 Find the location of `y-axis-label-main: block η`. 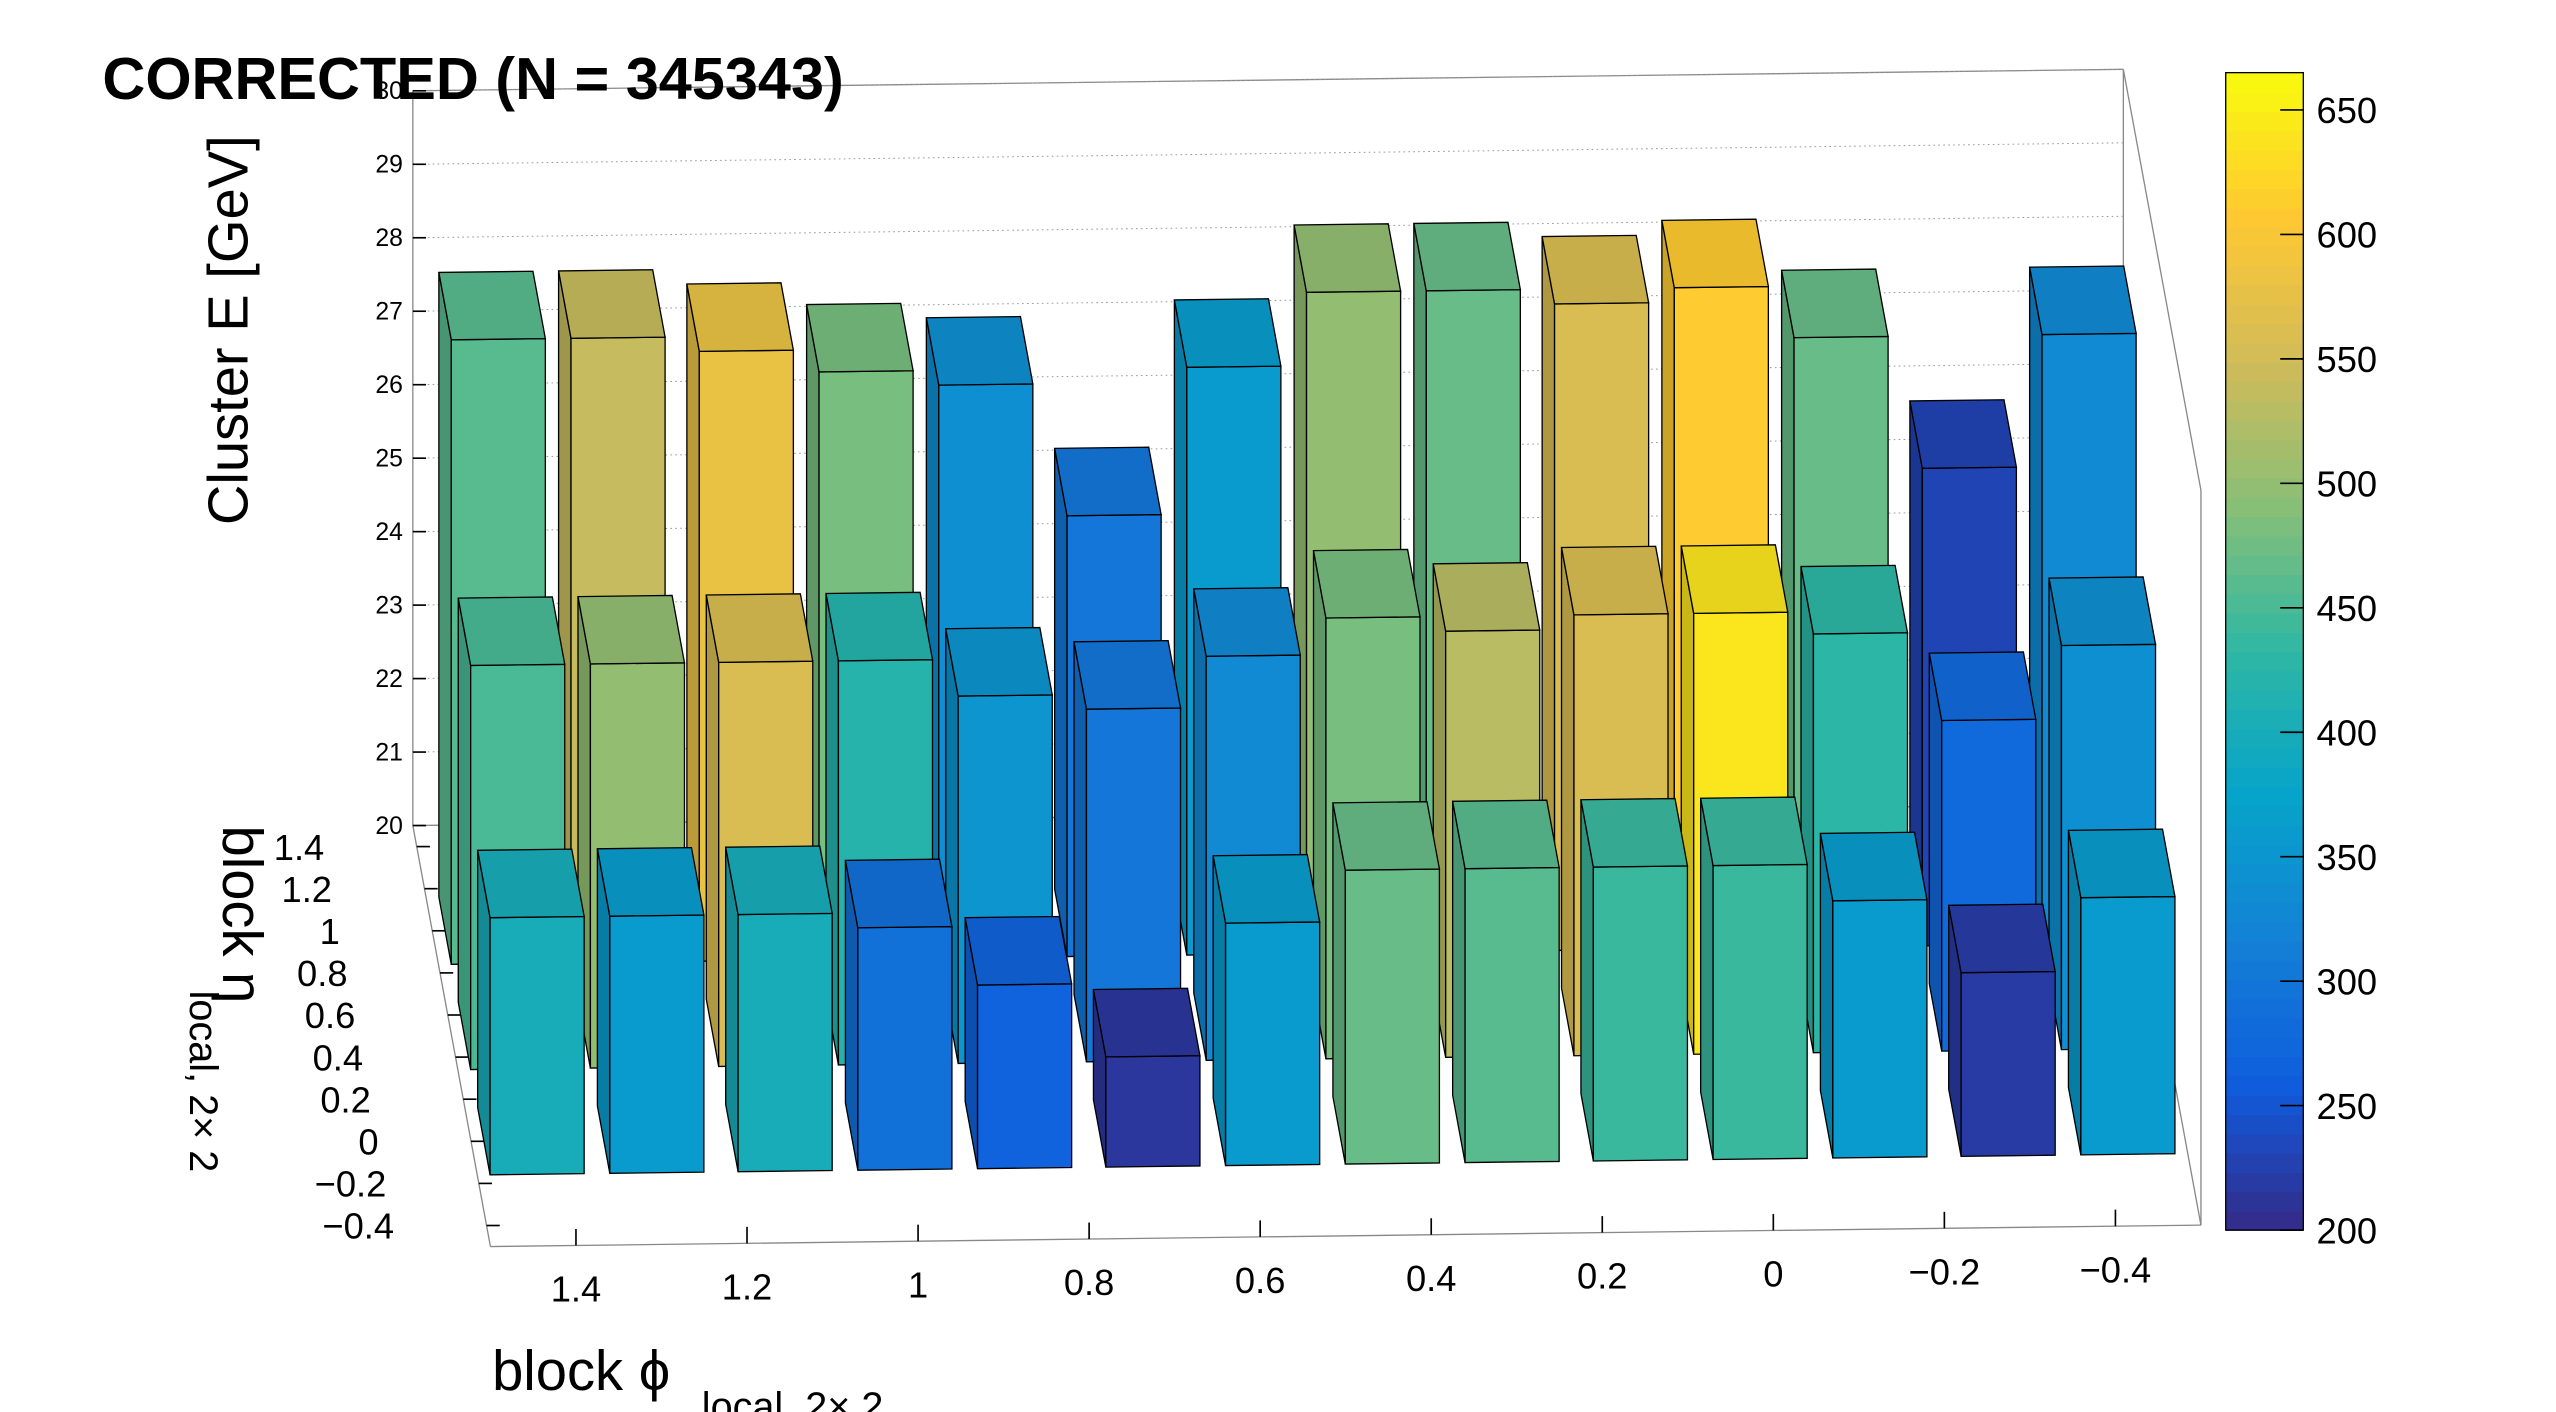

y-axis-label-main: block η is located at coordinates (242, 915).